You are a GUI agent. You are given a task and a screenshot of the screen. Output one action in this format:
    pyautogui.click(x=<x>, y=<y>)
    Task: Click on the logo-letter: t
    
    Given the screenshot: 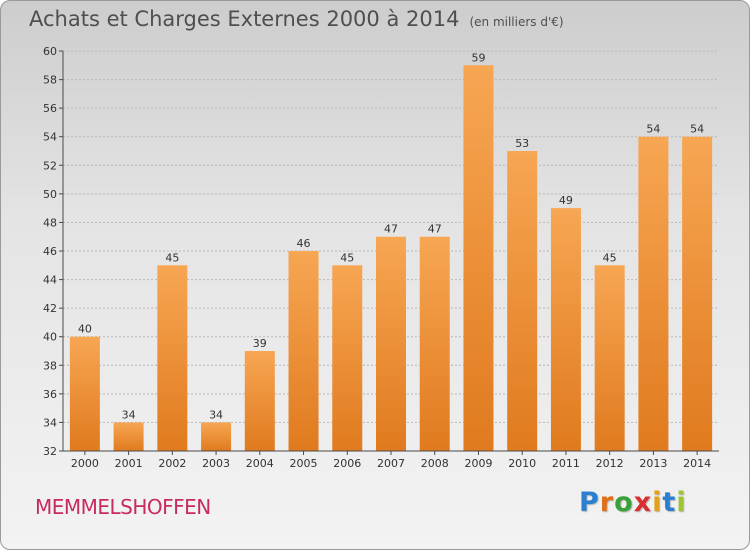 What is the action you would take?
    pyautogui.click(x=669, y=502)
    